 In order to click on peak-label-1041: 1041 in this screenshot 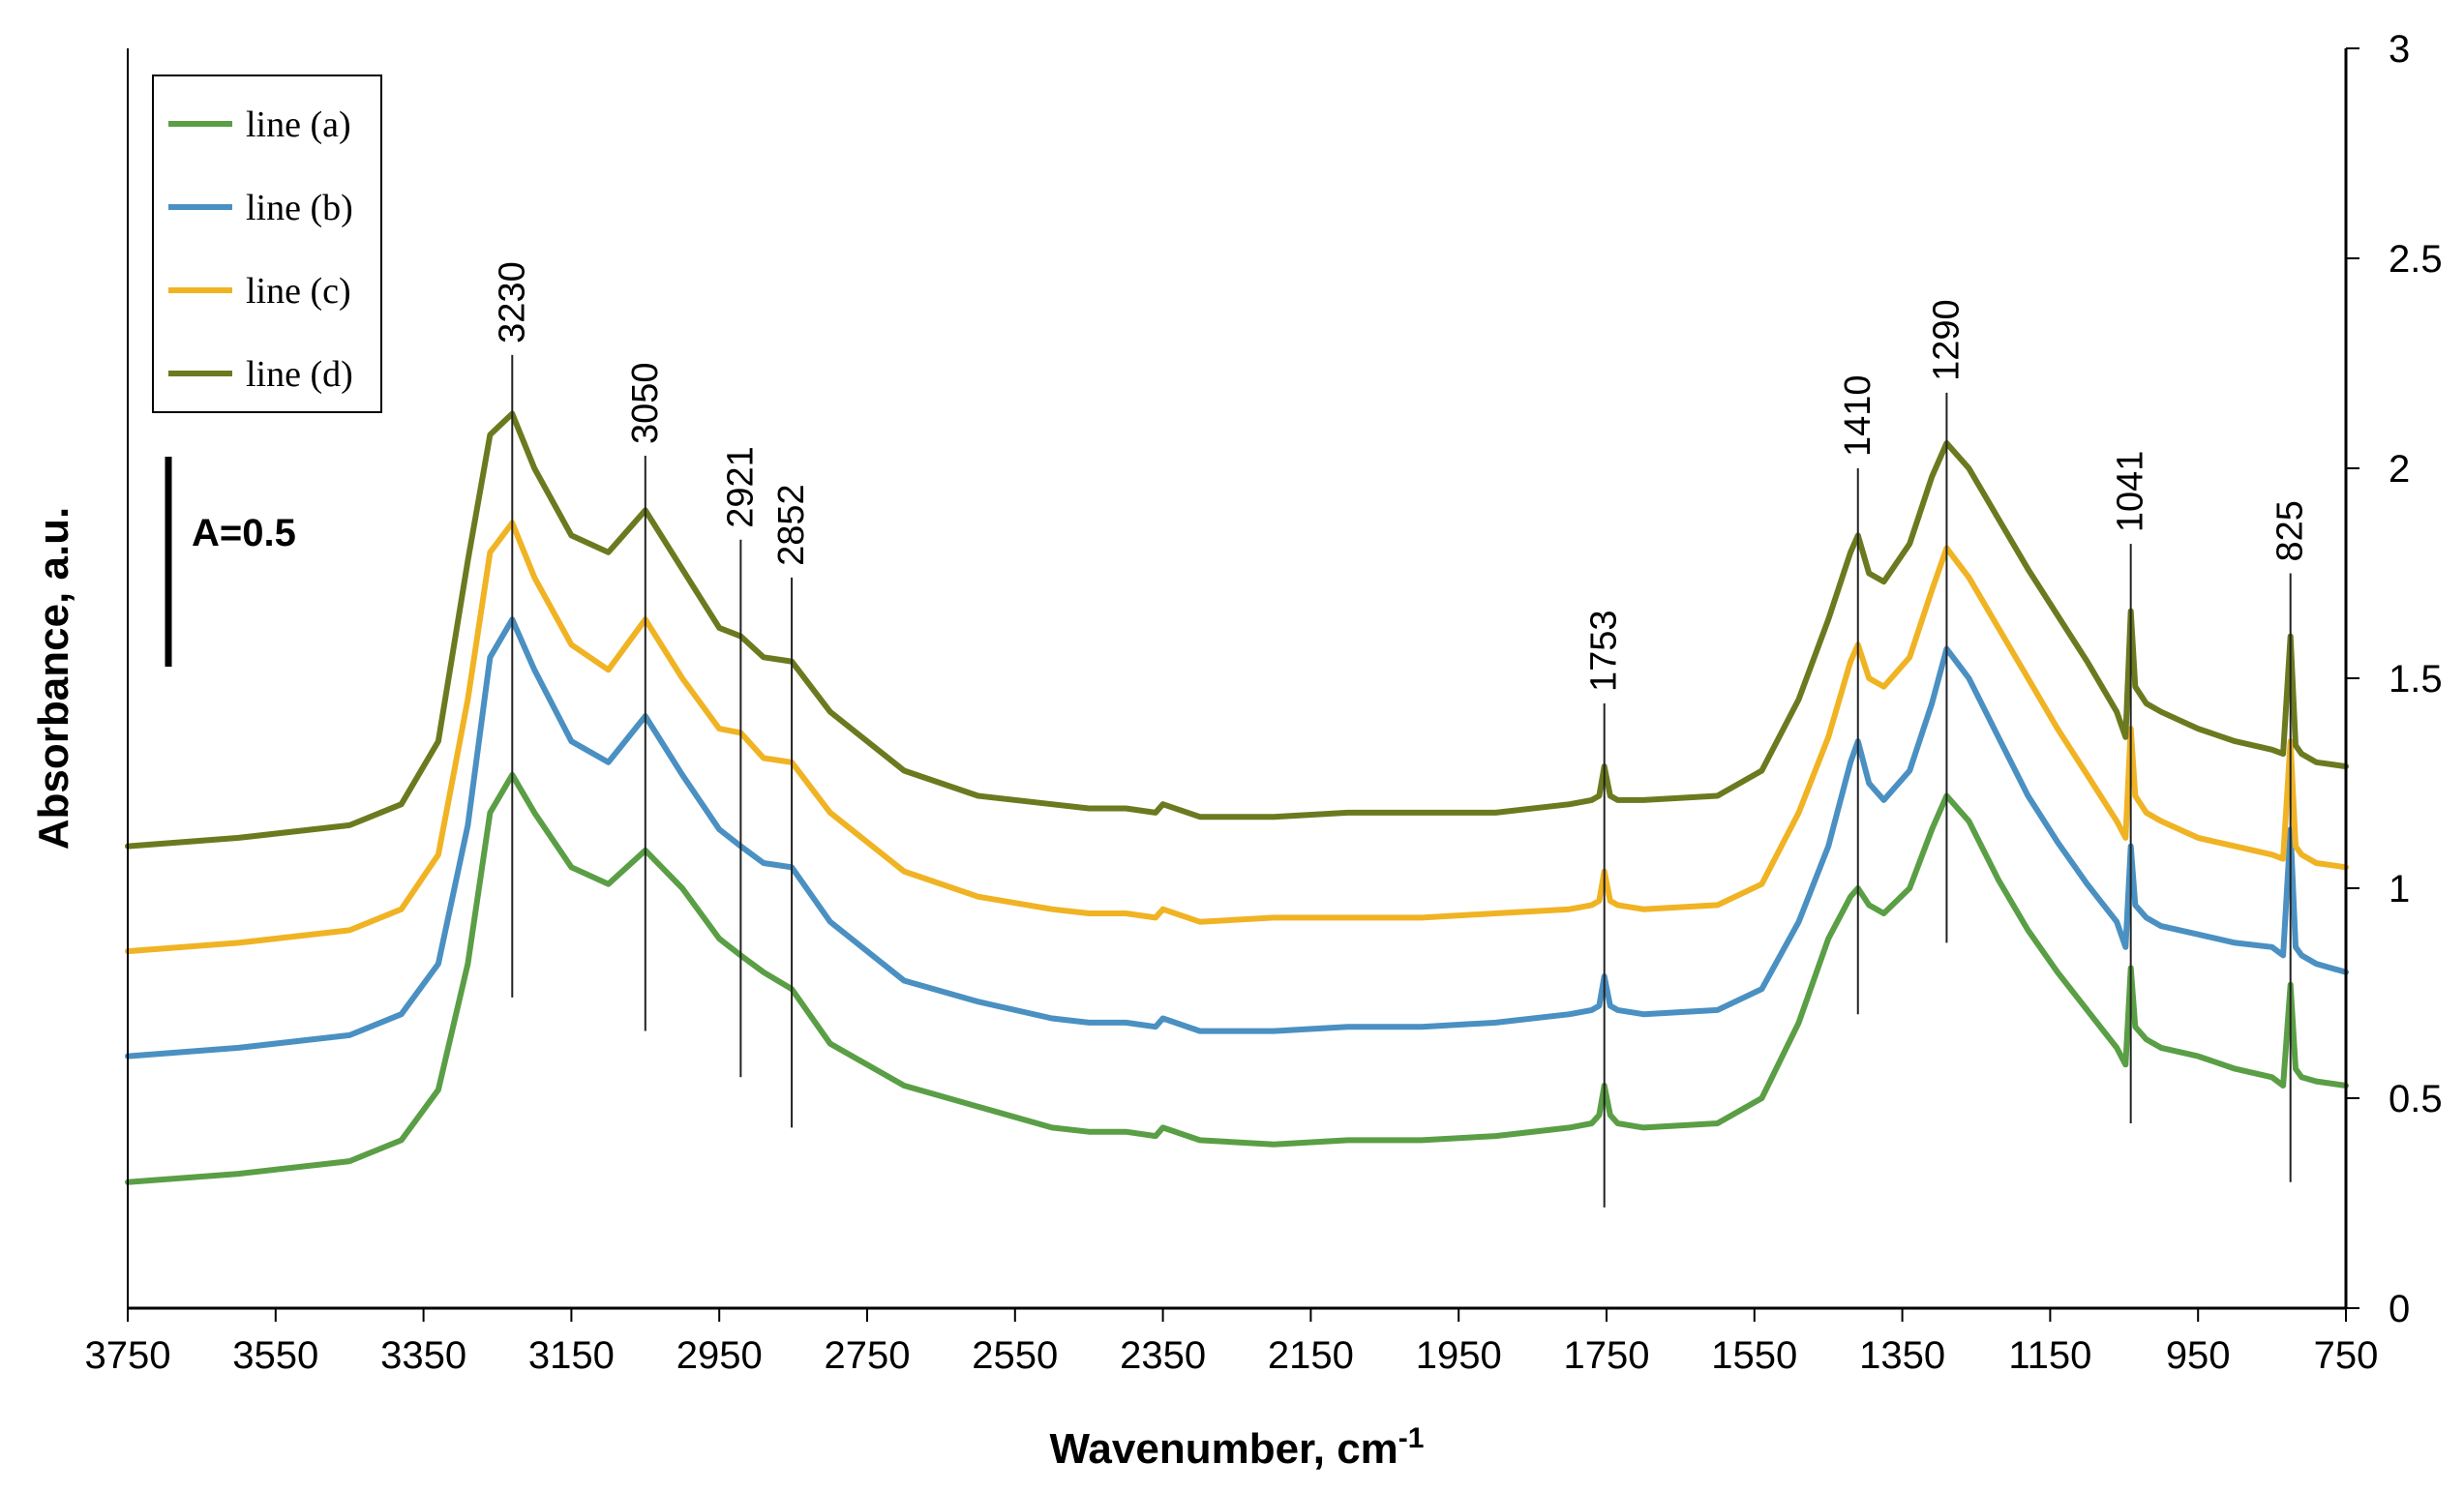, I will do `click(2131, 492)`.